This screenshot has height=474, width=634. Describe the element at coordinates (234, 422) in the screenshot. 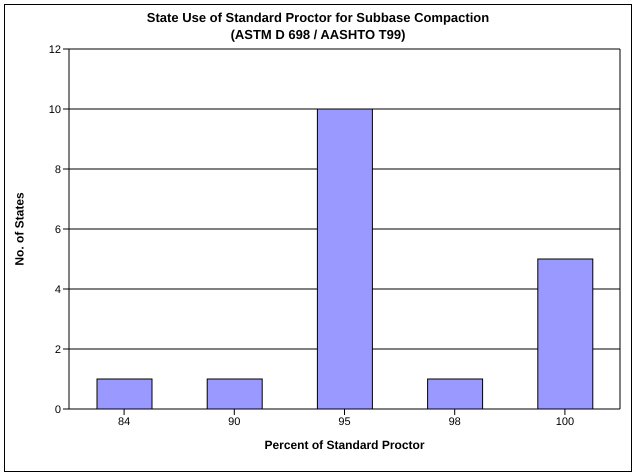

I see `x-tick-label: 90` at that location.